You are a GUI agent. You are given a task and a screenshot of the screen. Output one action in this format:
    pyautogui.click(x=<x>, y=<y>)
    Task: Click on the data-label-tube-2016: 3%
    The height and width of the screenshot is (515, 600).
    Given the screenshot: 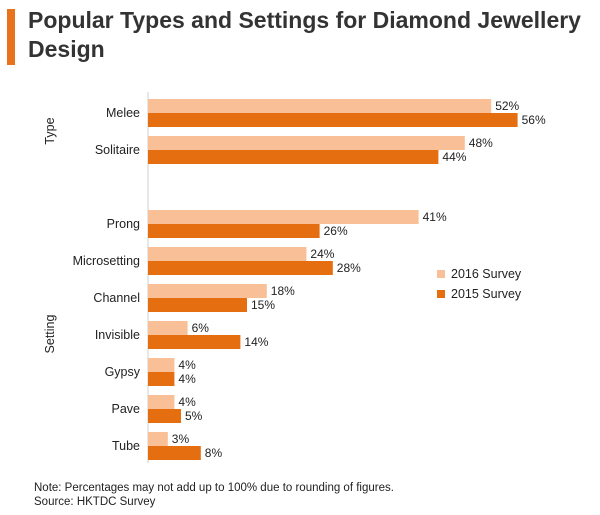 What is the action you would take?
    pyautogui.click(x=181, y=439)
    